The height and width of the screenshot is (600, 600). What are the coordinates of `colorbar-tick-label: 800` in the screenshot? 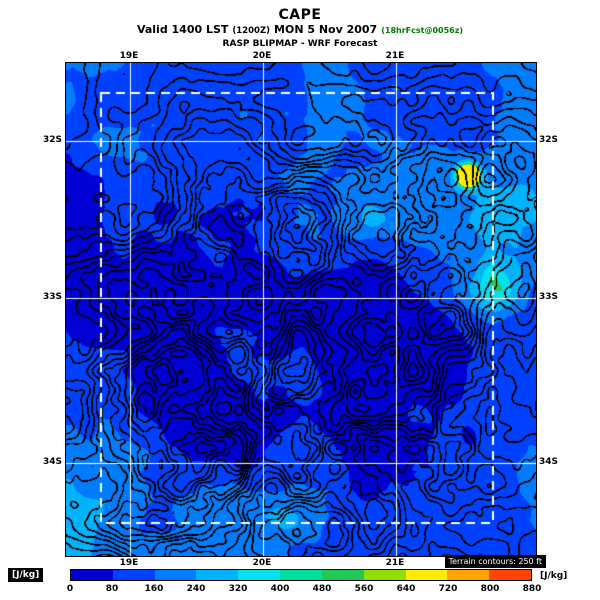 It's located at (490, 589).